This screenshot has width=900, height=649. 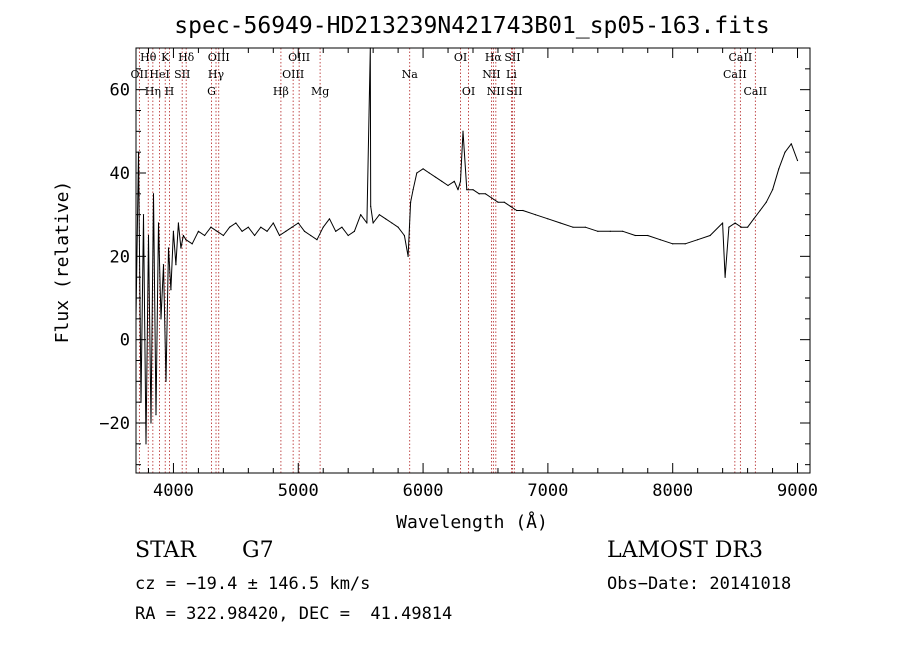 What do you see at coordinates (320, 91) in the screenshot?
I see `spectral-line-label: Mg` at bounding box center [320, 91].